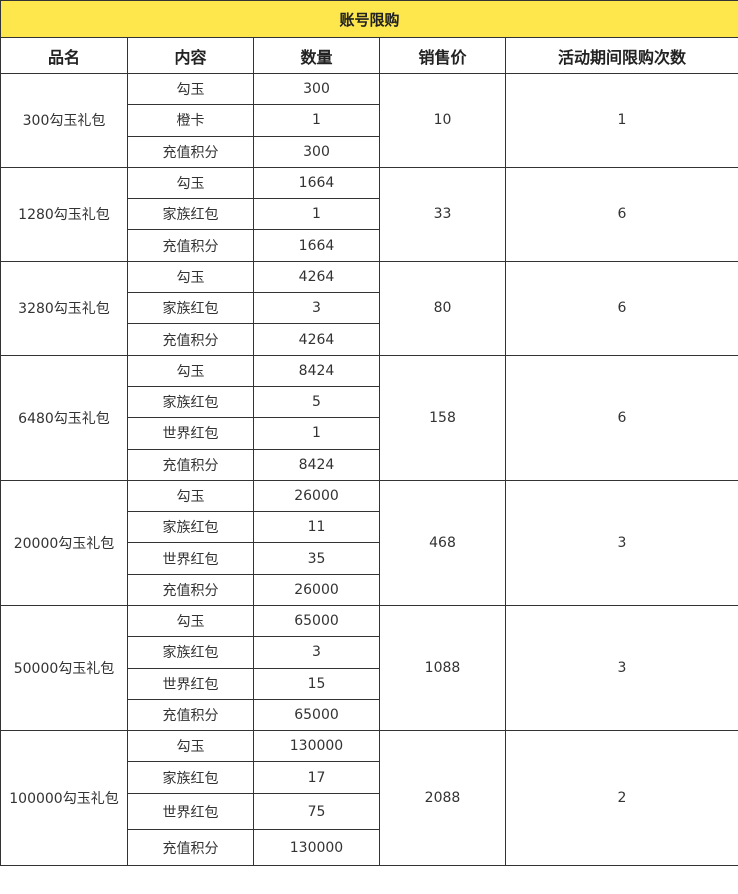  What do you see at coordinates (190, 55) in the screenshot?
I see `header-content: 内容` at bounding box center [190, 55].